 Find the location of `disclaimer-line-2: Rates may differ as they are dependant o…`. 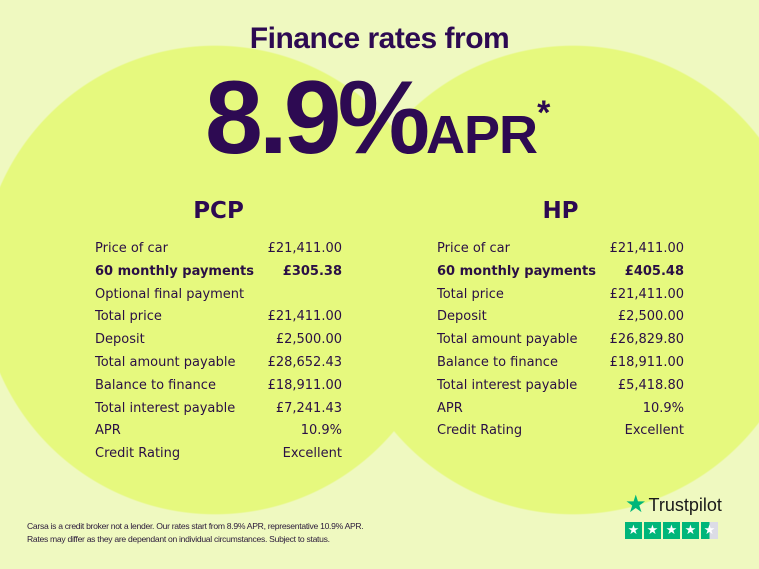

disclaimer-line-2: Rates may differ as they are dependant o… is located at coordinates (178, 539).